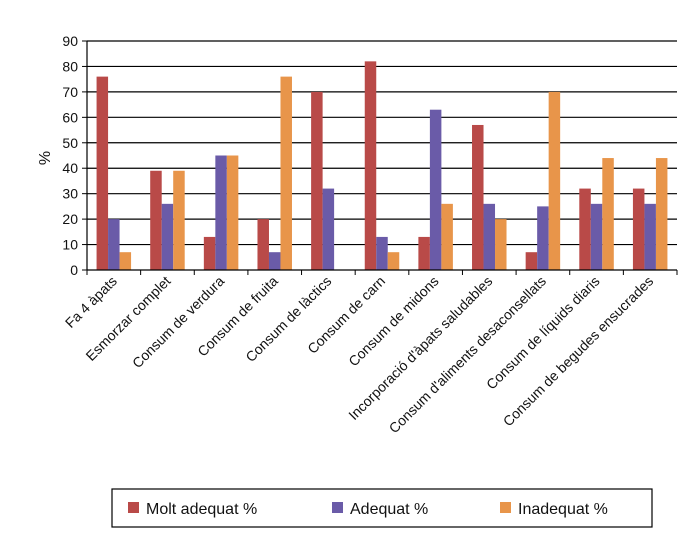 This screenshot has height=539, width=700. Describe the element at coordinates (178, 322) in the screenshot. I see `x-category-label: Consum de verdura` at that location.